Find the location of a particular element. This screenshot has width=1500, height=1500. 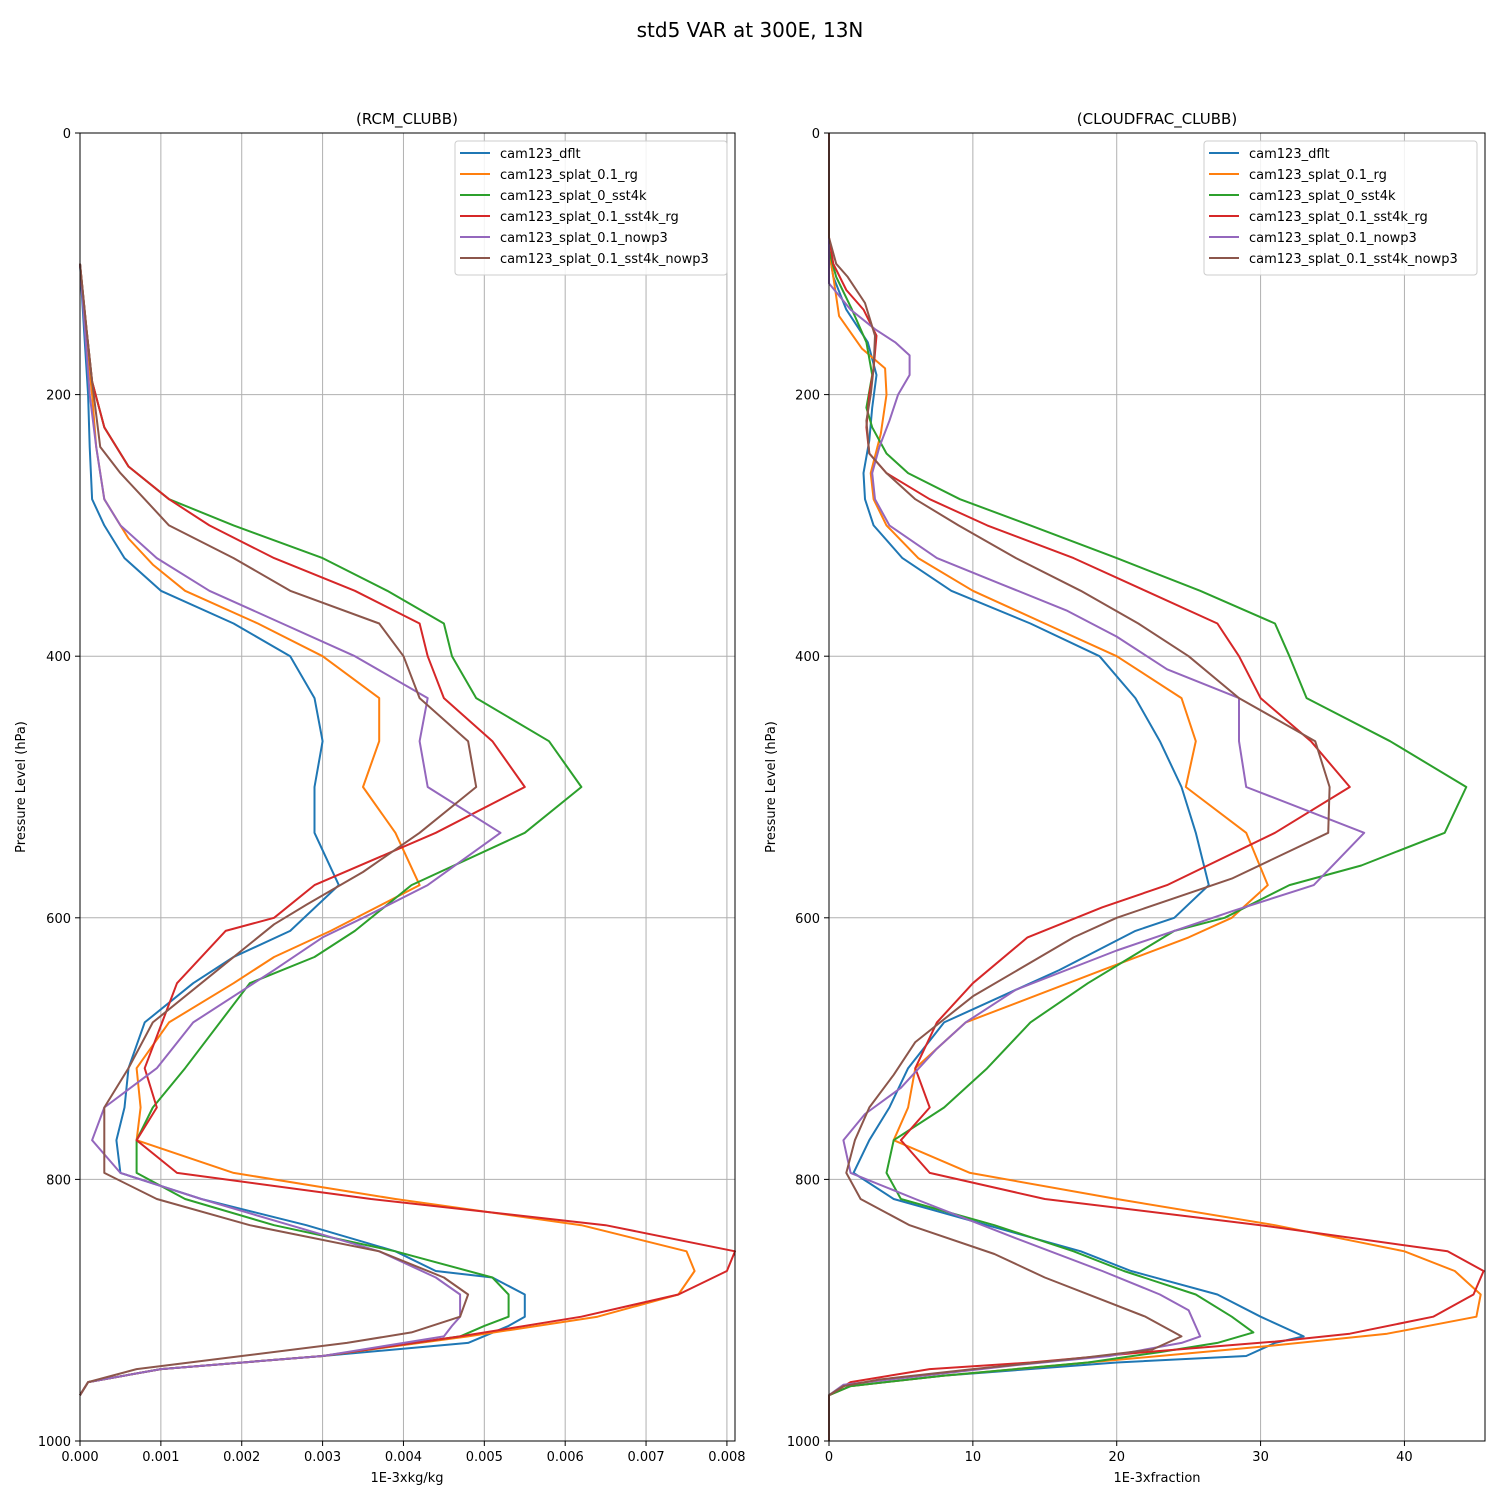

xtick-label: 0.001 is located at coordinates (160, 1457).